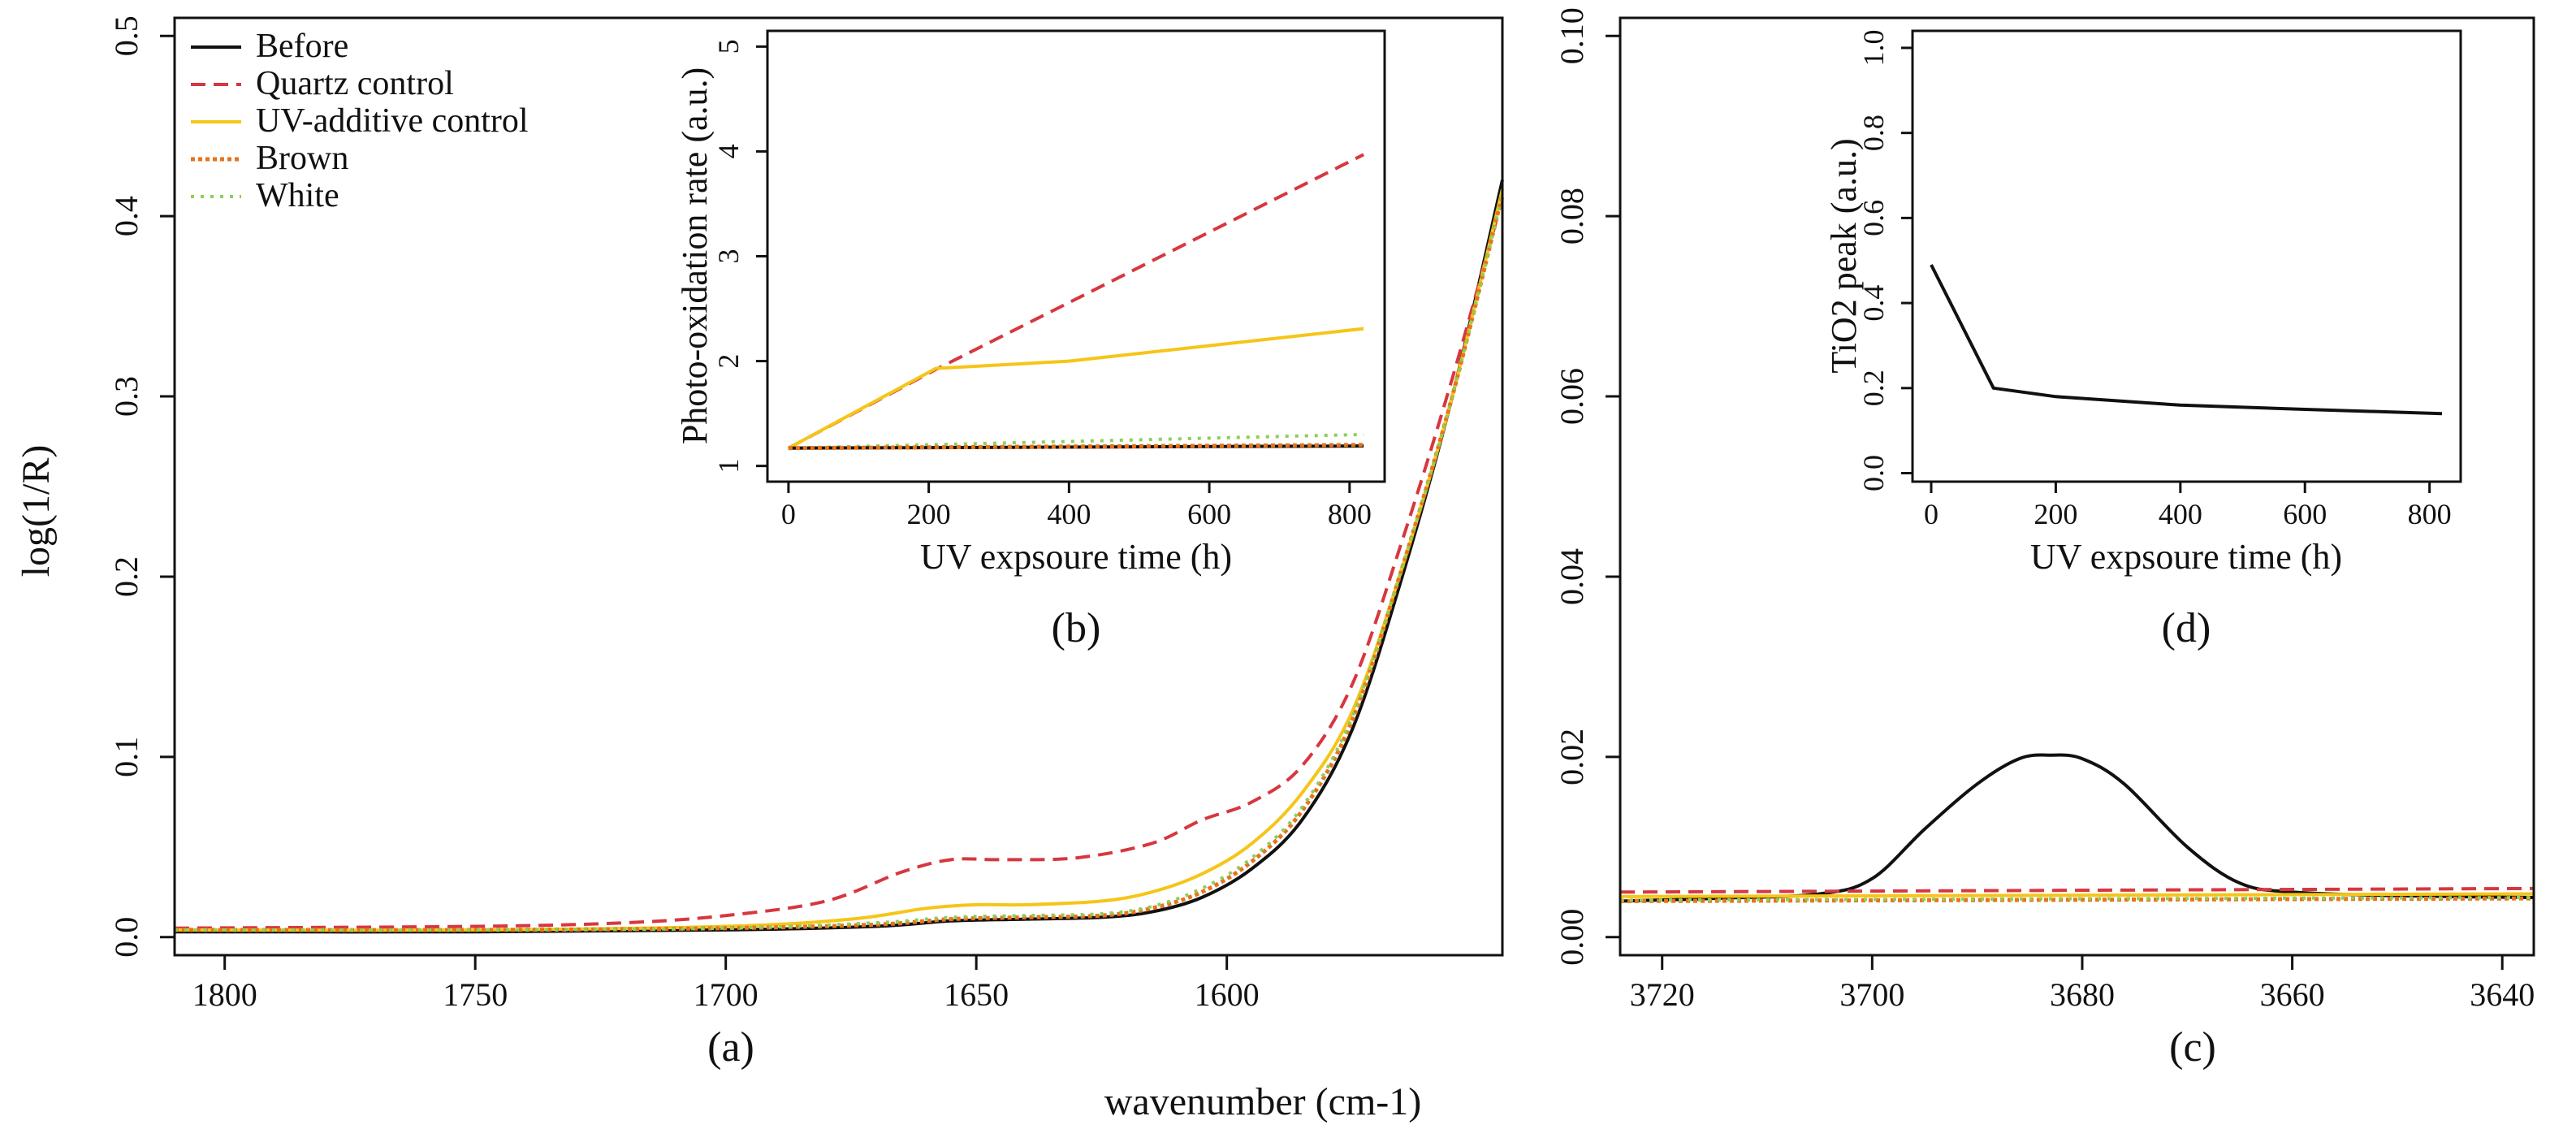 Image resolution: width=2576 pixels, height=1129 pixels. Describe the element at coordinates (2430, 514) in the screenshot. I see `panel-d-xtick-label: 800` at that location.